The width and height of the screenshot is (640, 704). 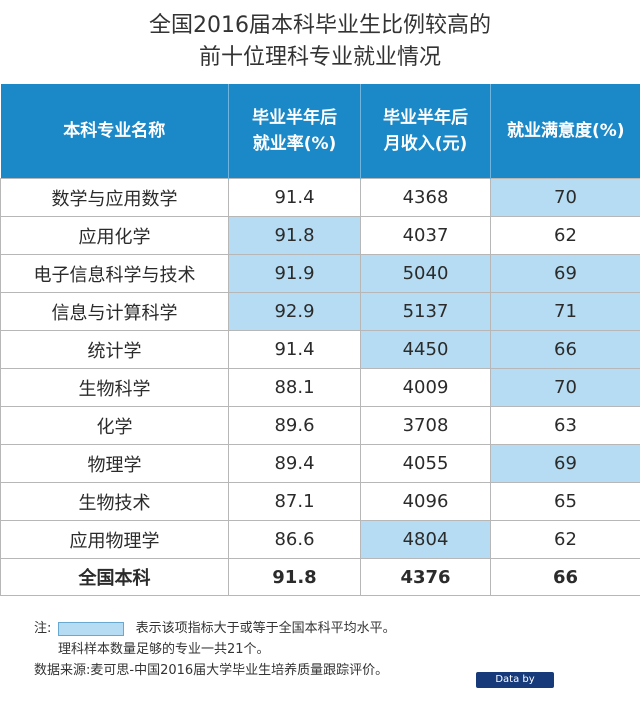 What do you see at coordinates (426, 312) in the screenshot?
I see `cell-income: 5137` at bounding box center [426, 312].